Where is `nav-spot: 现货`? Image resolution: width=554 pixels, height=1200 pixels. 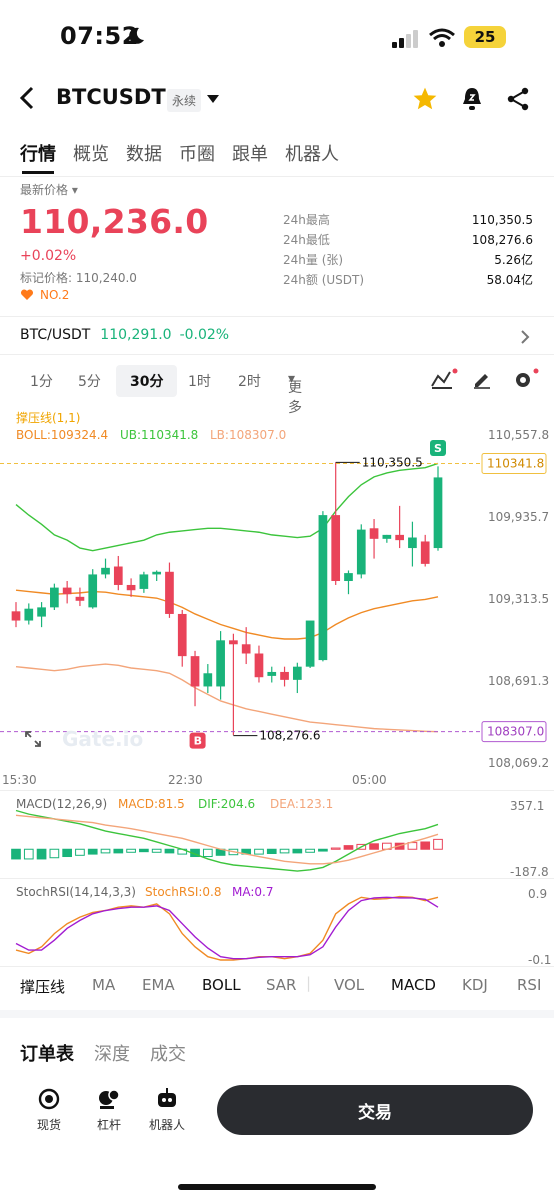 nav-spot: 现货 is located at coordinates (49, 1110).